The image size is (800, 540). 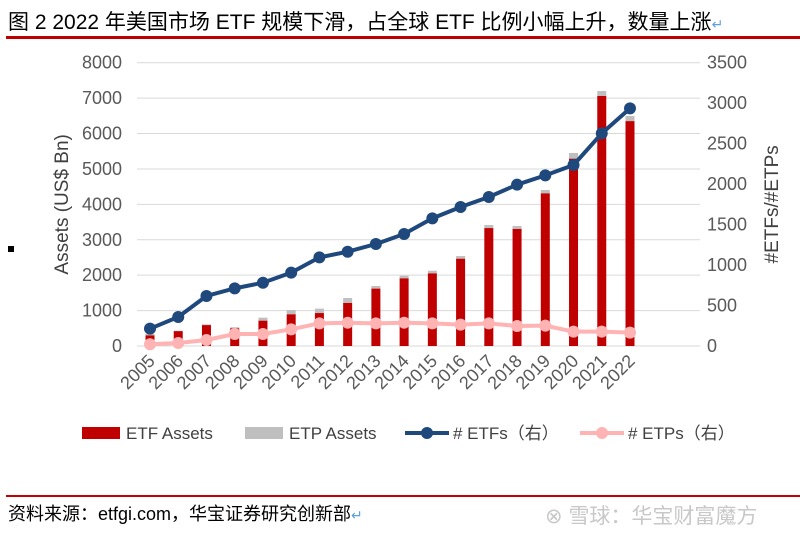 I want to click on left-tick-label: 3000, so click(x=102, y=240).